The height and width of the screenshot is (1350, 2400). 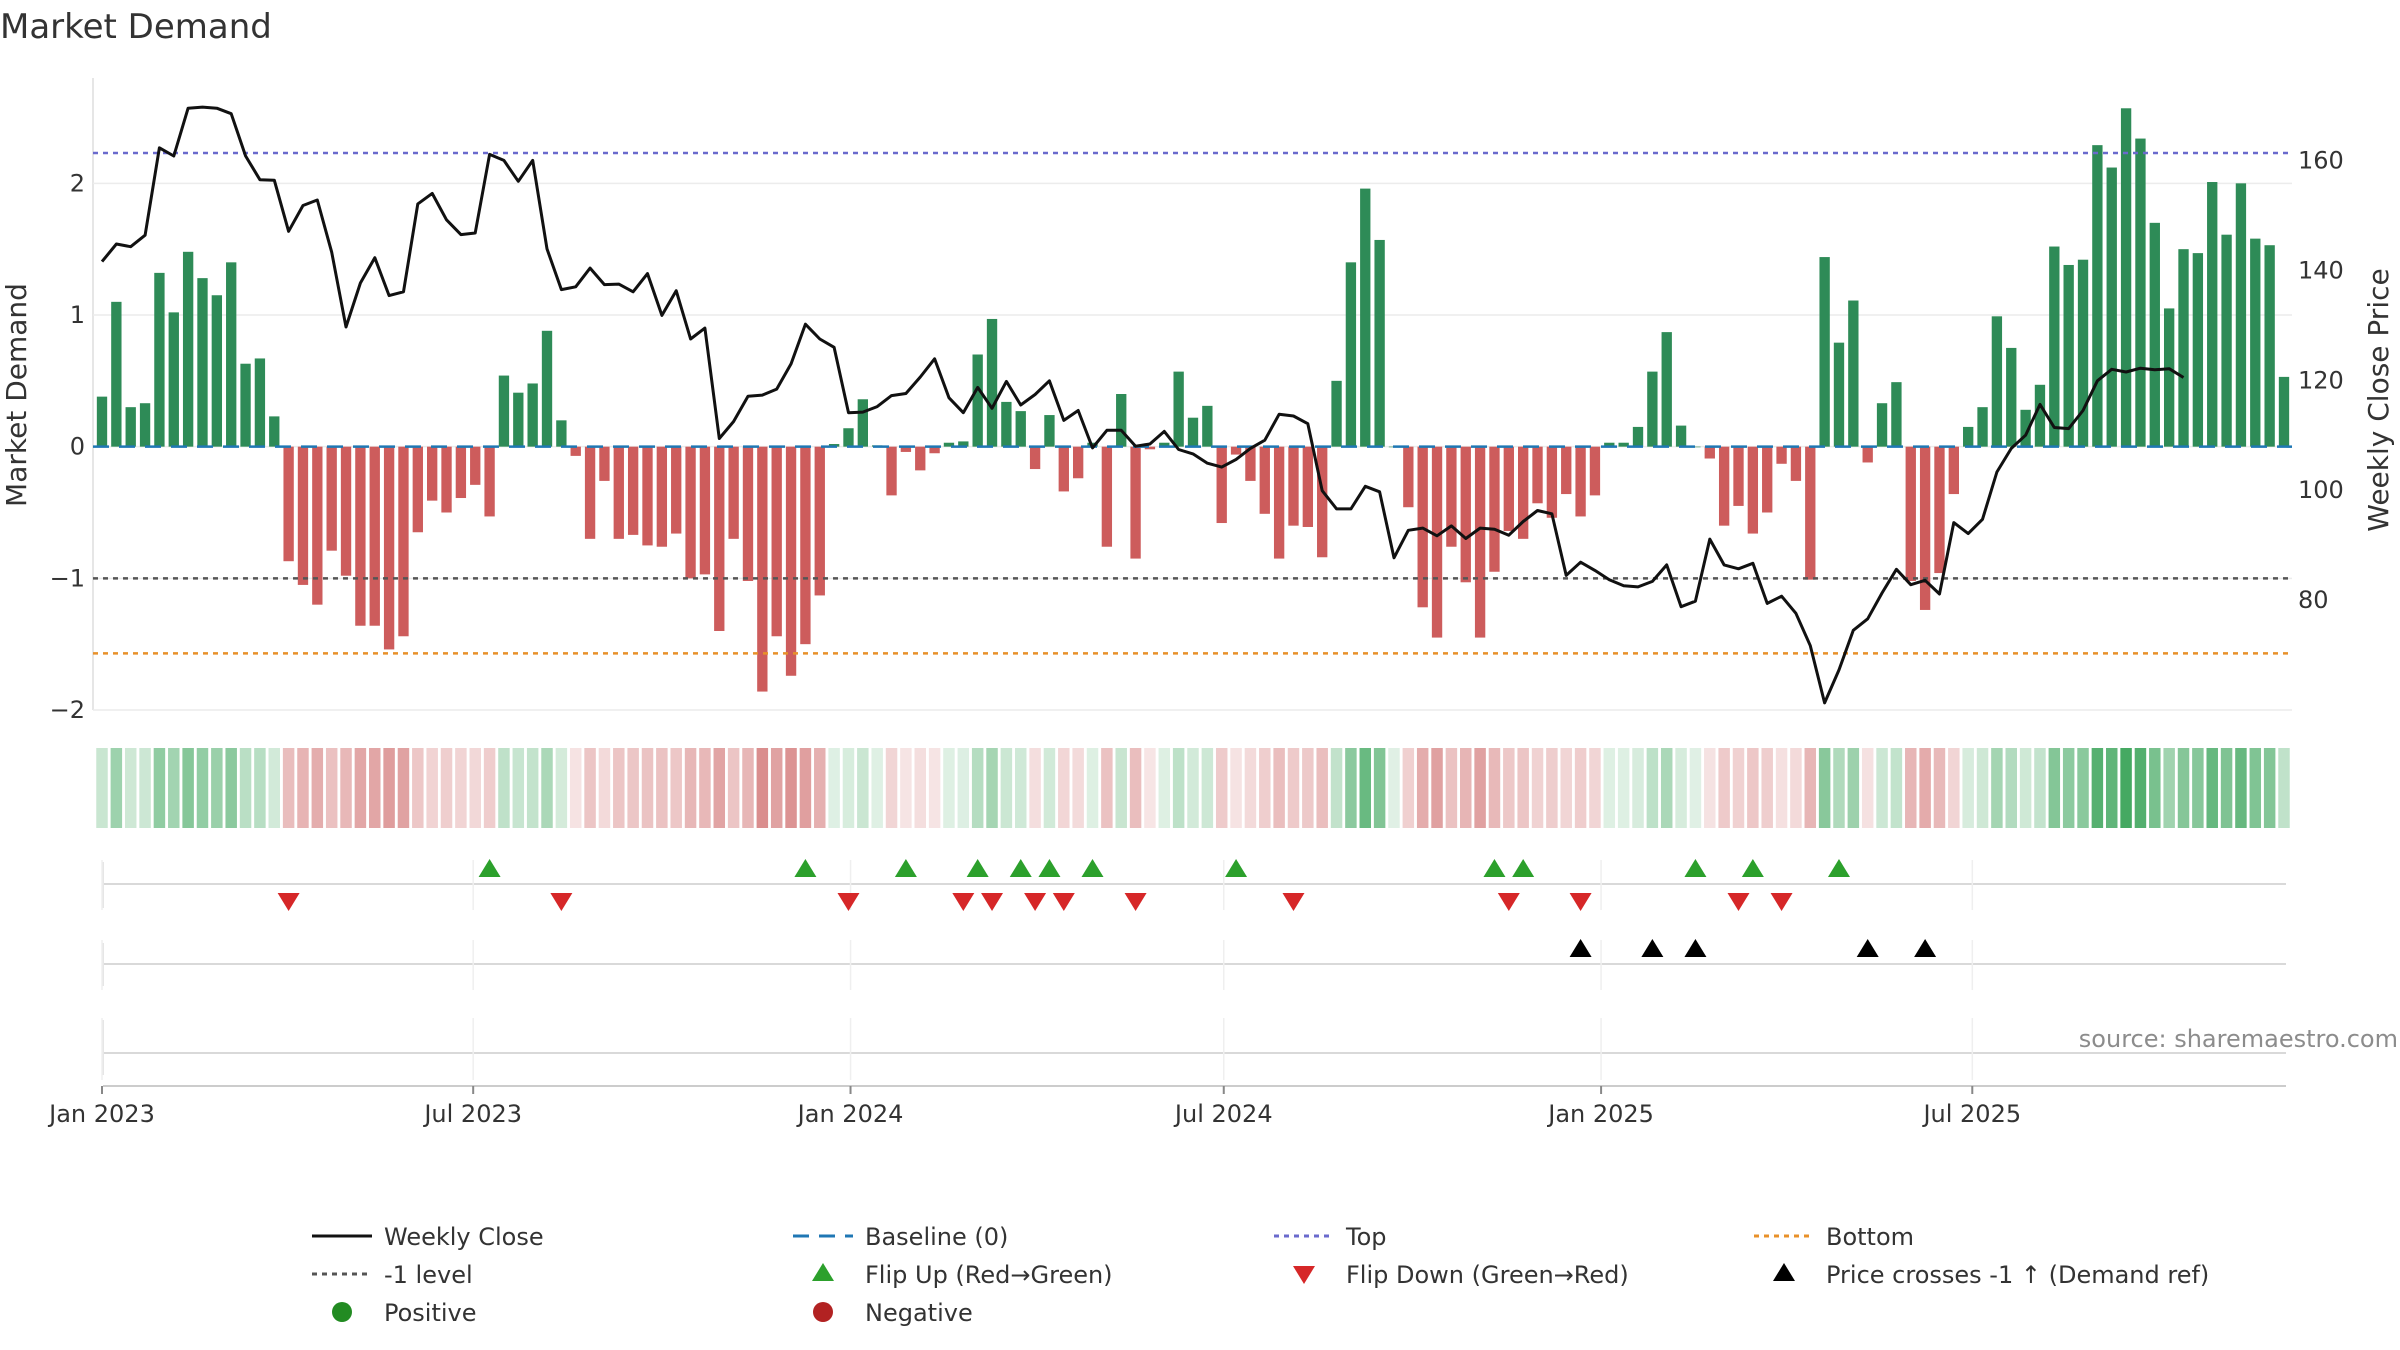 What do you see at coordinates (1366, 1237) in the screenshot?
I see `svg-text: Top` at bounding box center [1366, 1237].